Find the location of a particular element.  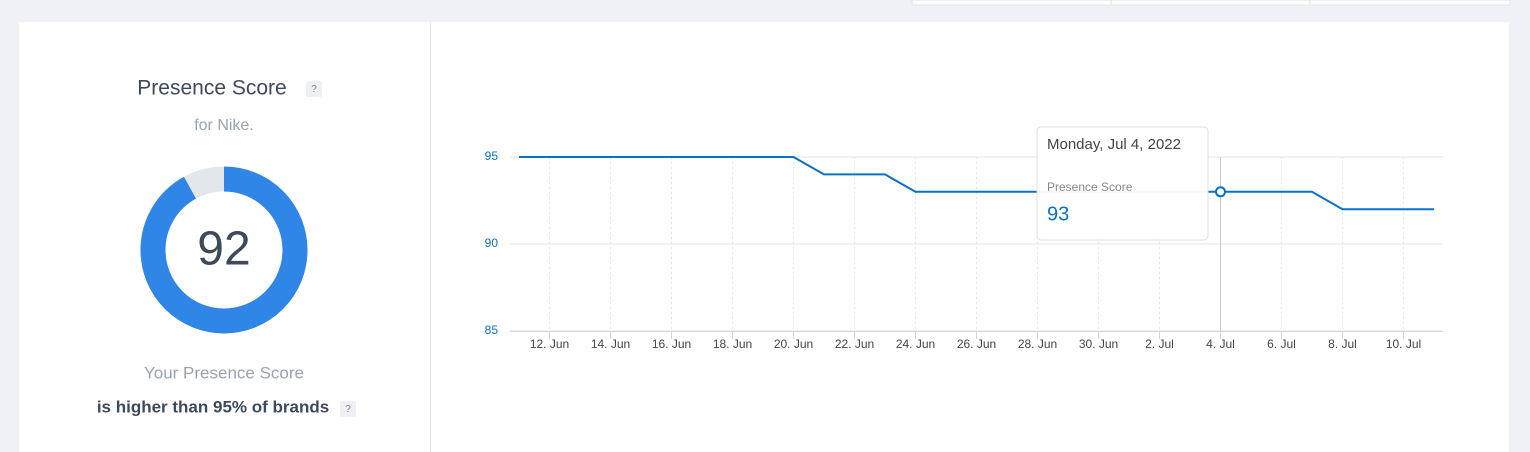

tooltip is located at coordinates (1122, 183).